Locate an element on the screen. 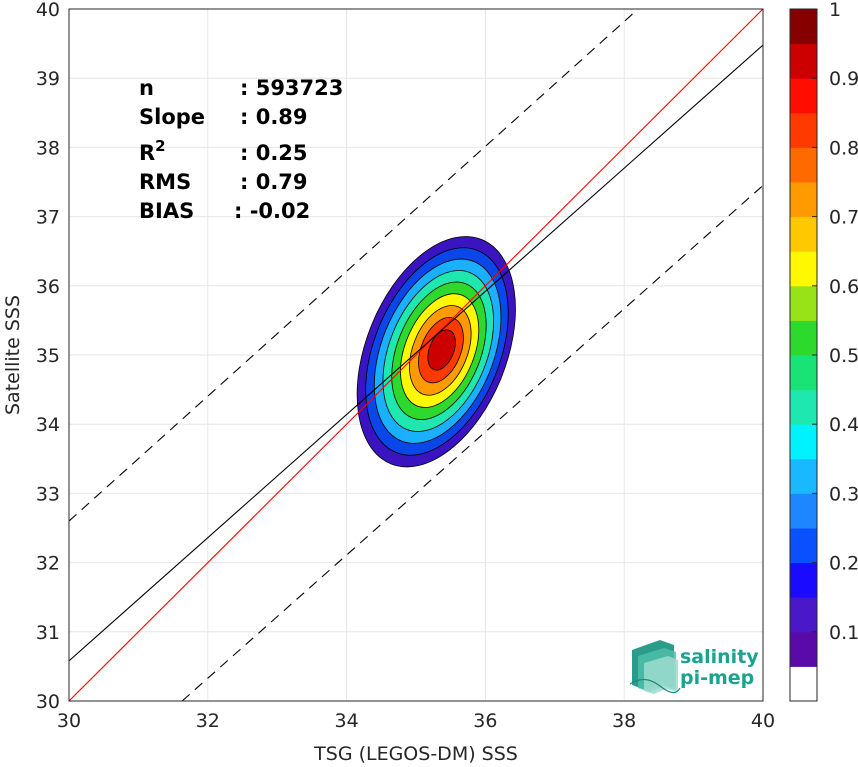 The width and height of the screenshot is (858, 767). x-tick-label: 30 is located at coordinates (69, 721).